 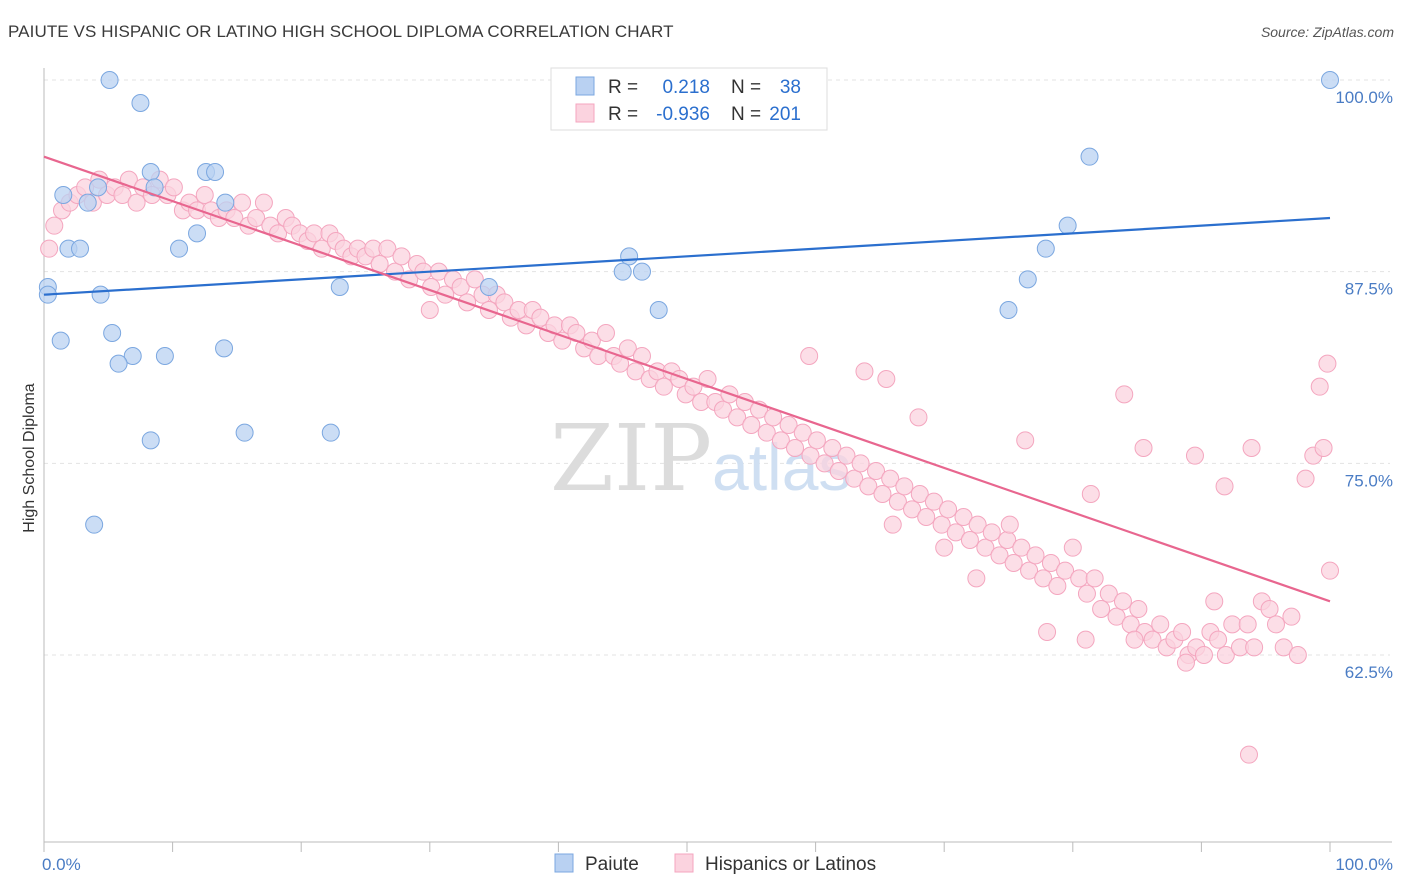 What do you see at coordinates (623, 114) in the screenshot?
I see `legend-r-label-hispanic: R =` at bounding box center [623, 114].